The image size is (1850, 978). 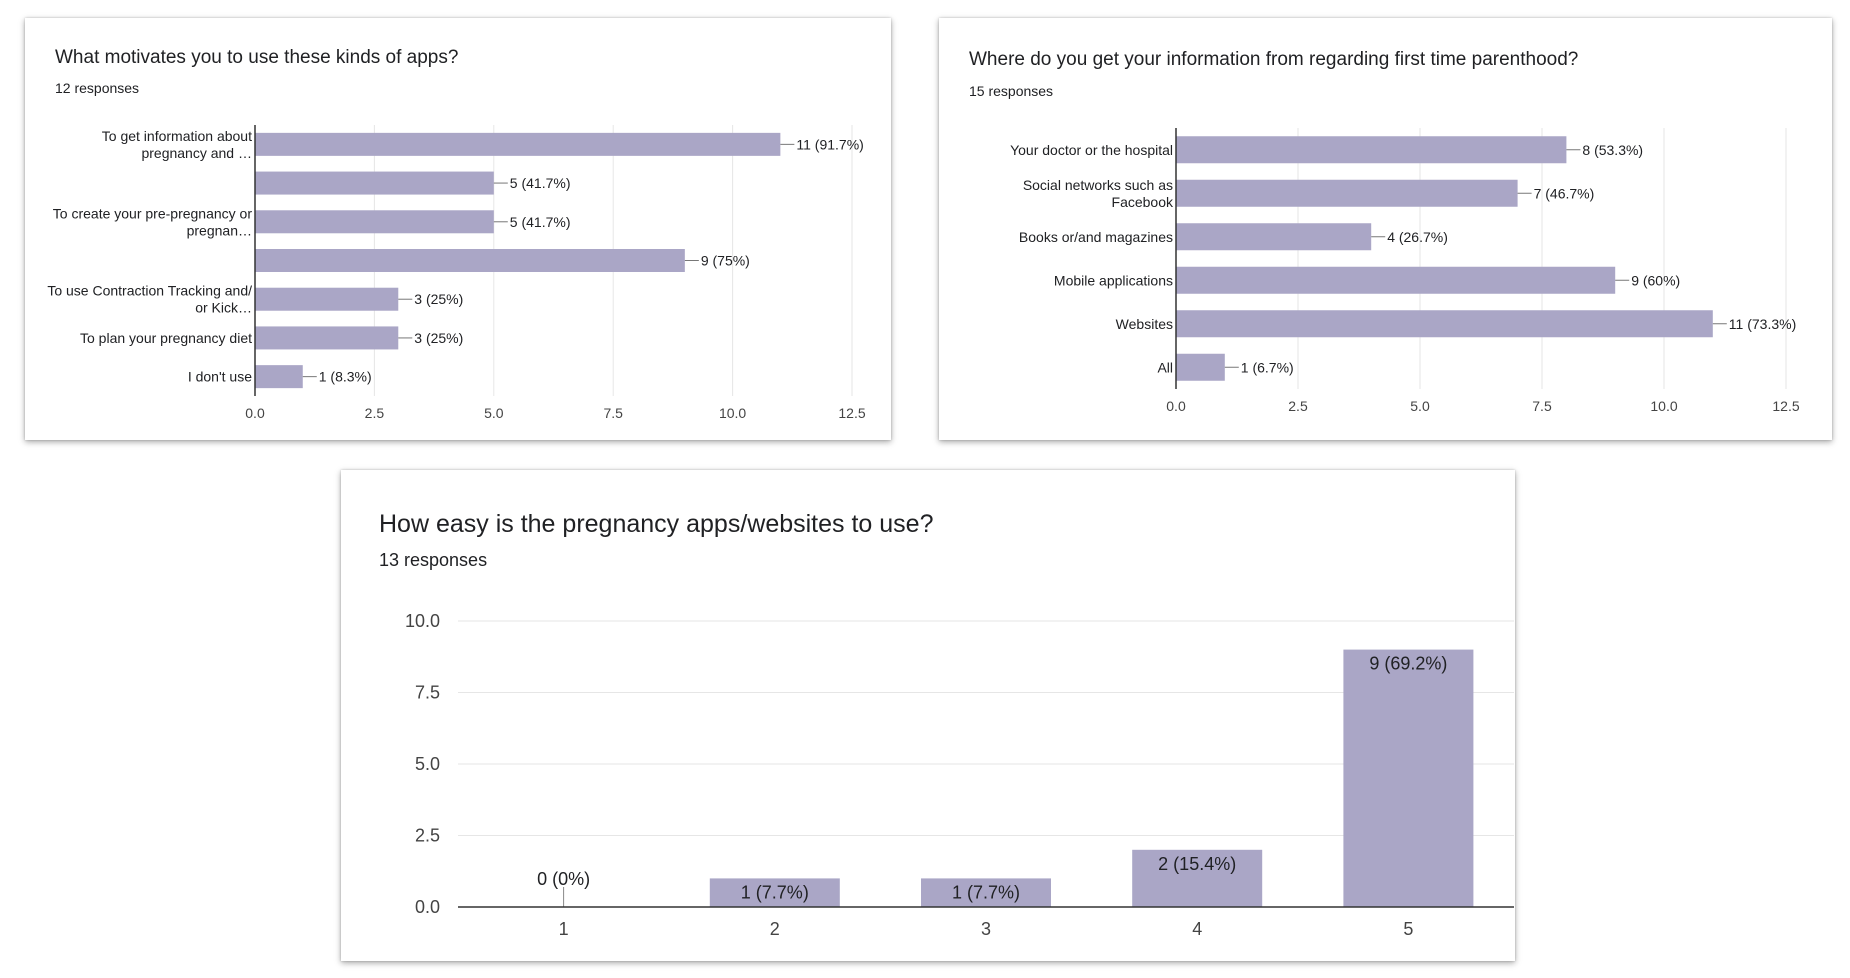 I want to click on response-count: 12 responses, so click(x=97, y=88).